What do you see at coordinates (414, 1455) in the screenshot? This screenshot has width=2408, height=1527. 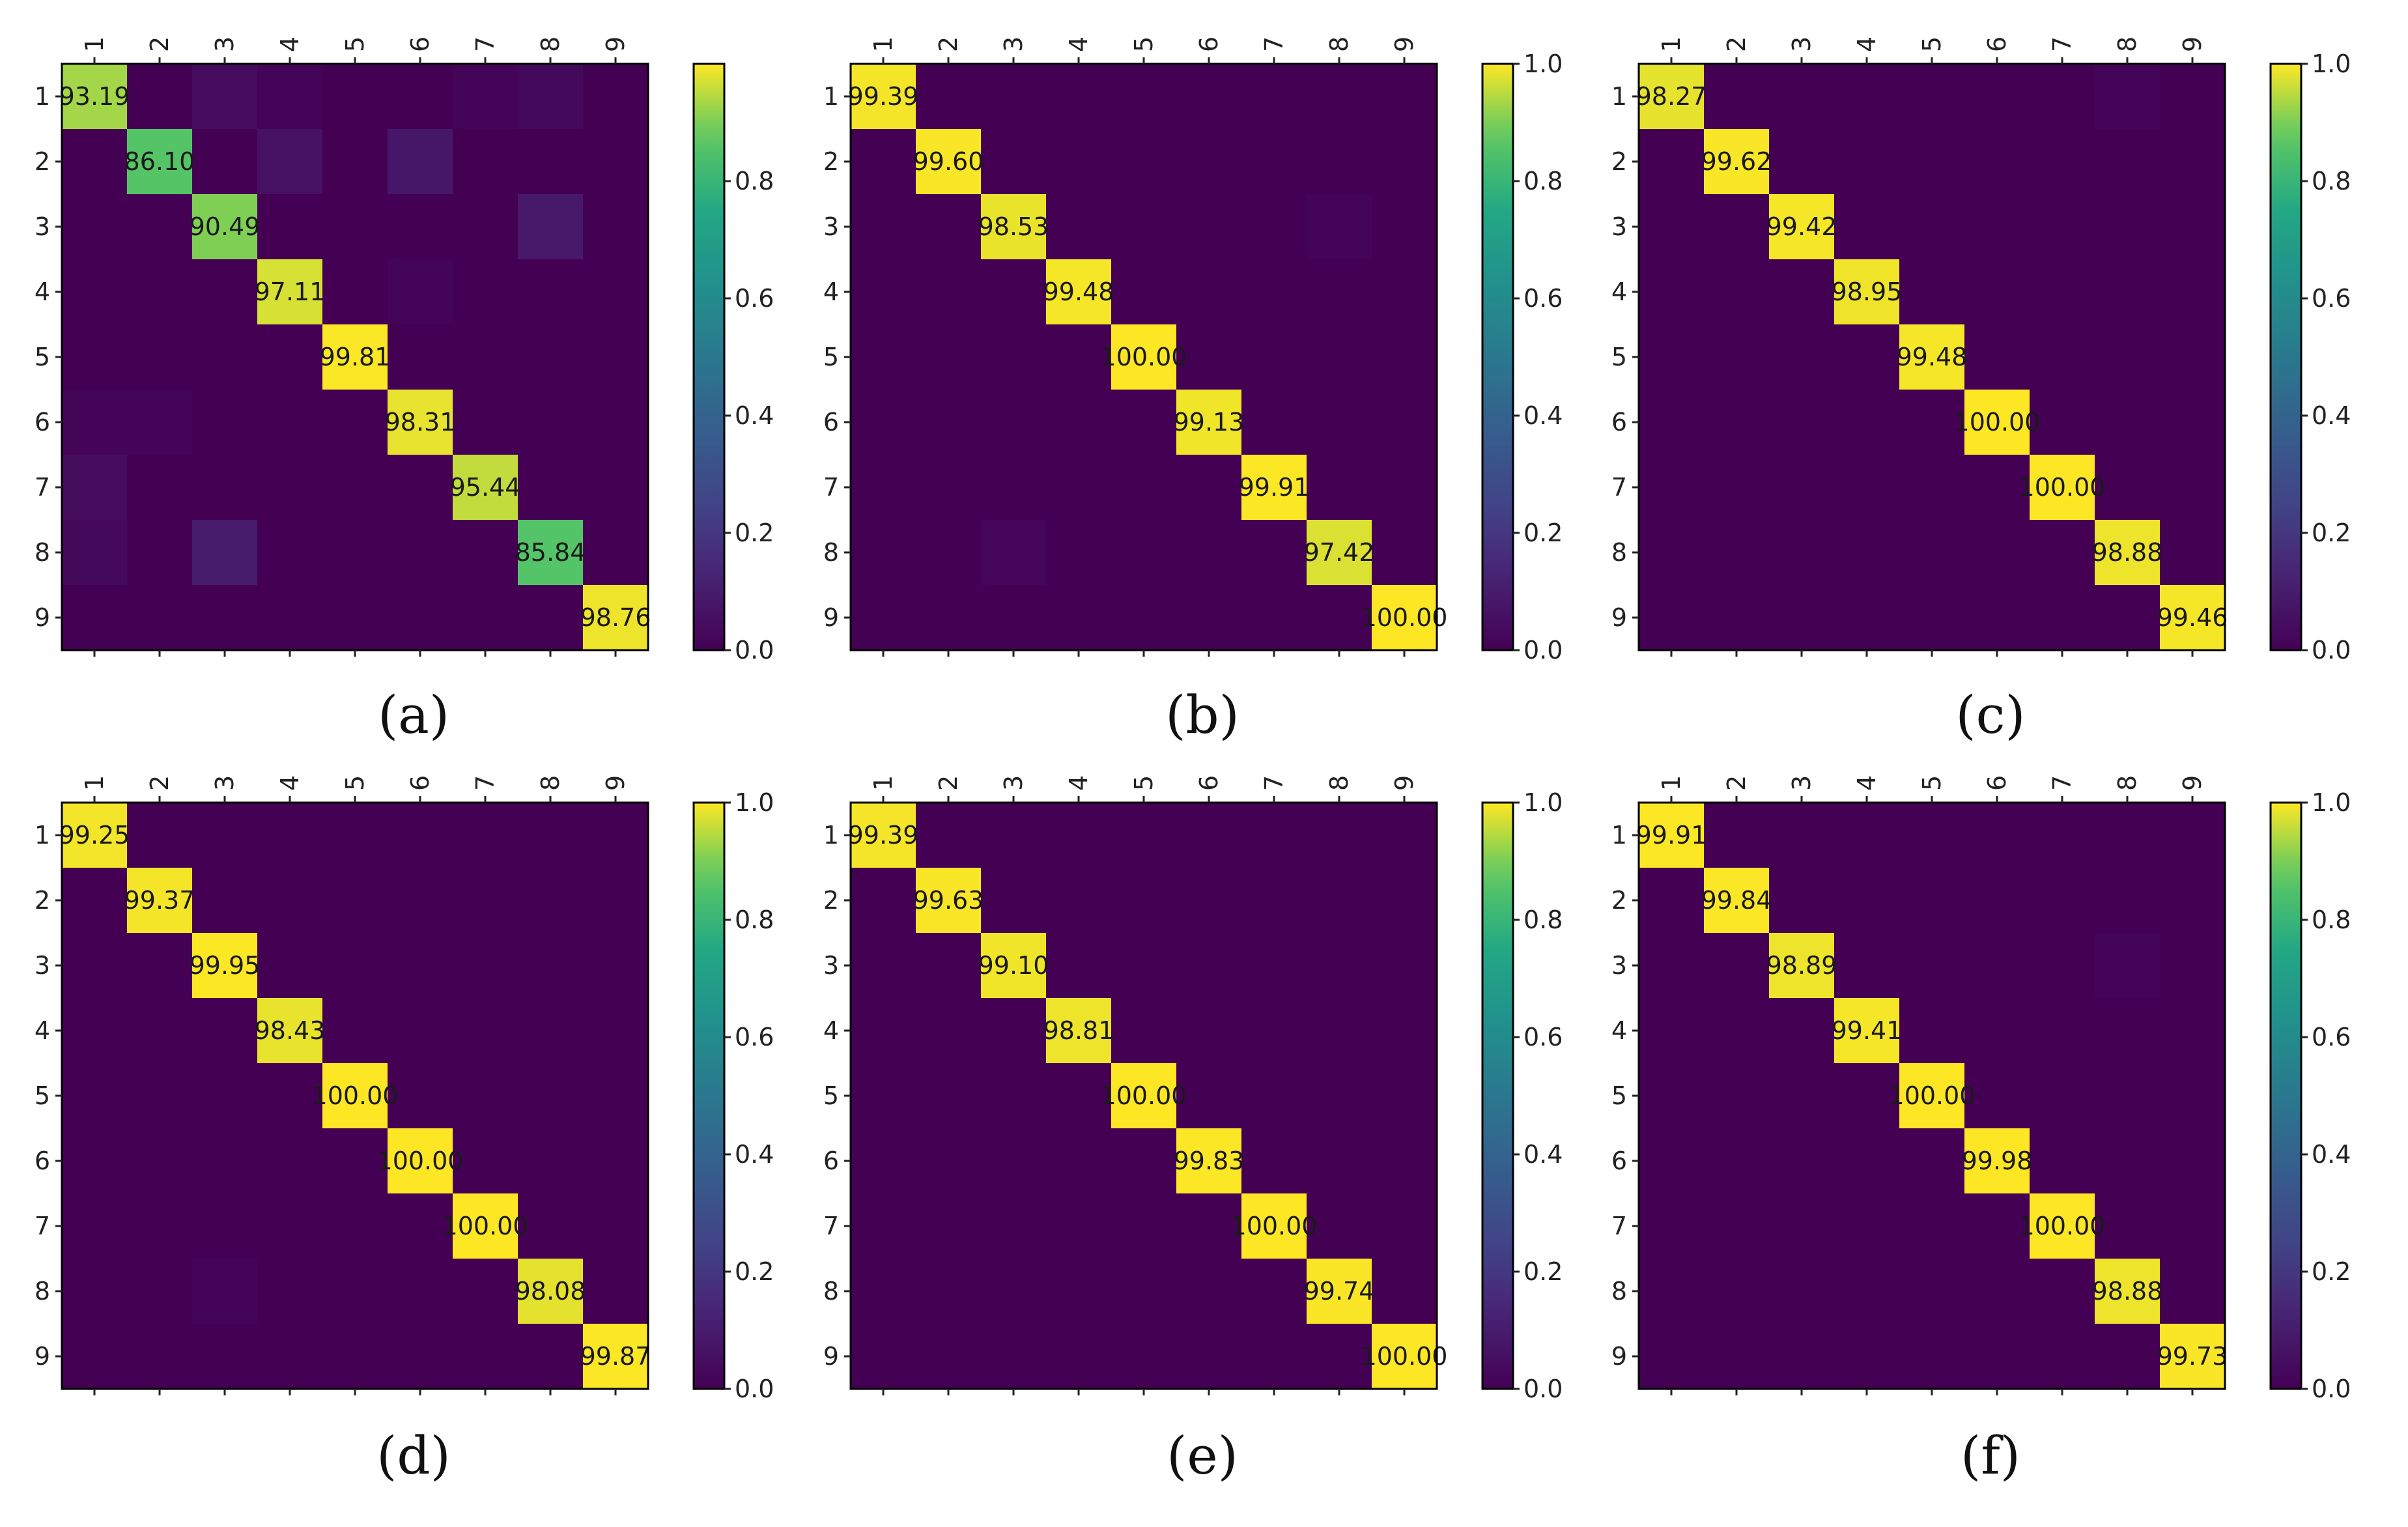 I see `panel-caption: (d)` at bounding box center [414, 1455].